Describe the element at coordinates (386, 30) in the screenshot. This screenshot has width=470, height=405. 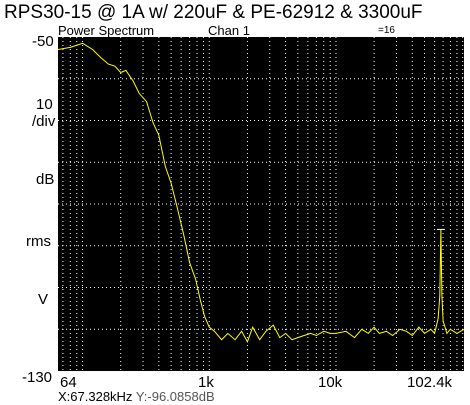
I see `chart-subtitle-averages: =16` at that location.